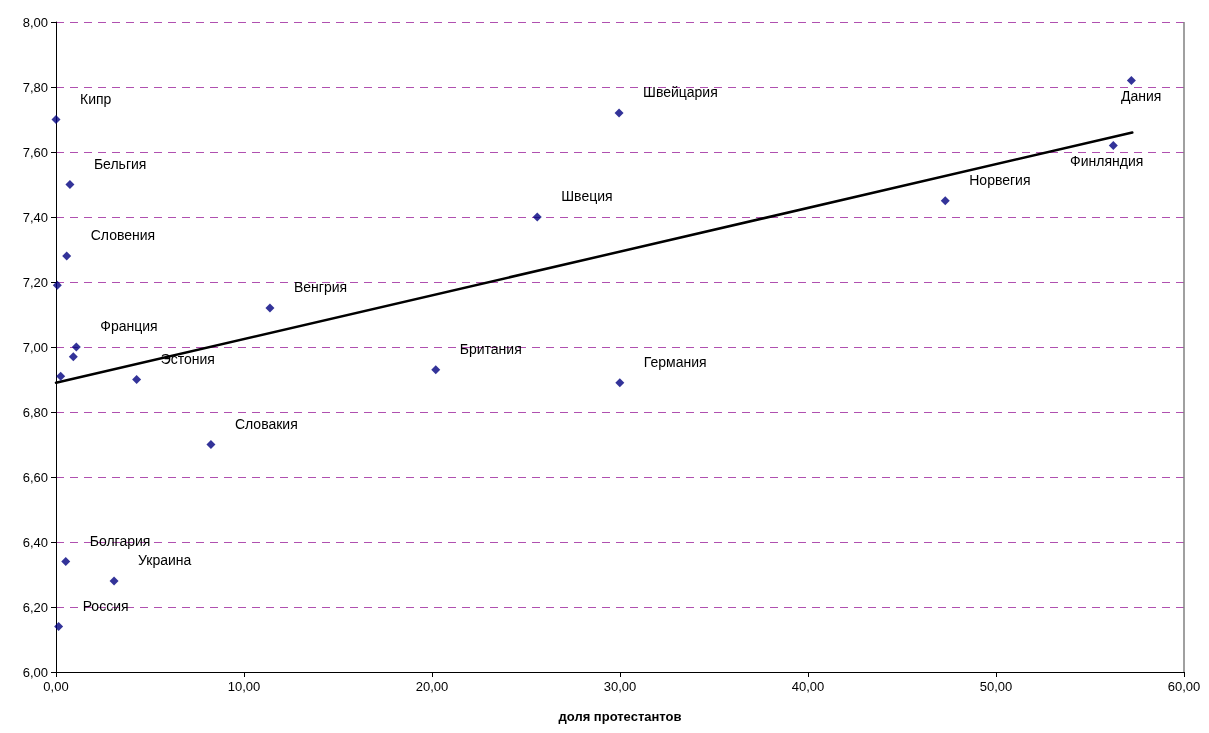  Describe the element at coordinates (244, 686) in the screenshot. I see `x-tick-label: 10,00` at that location.